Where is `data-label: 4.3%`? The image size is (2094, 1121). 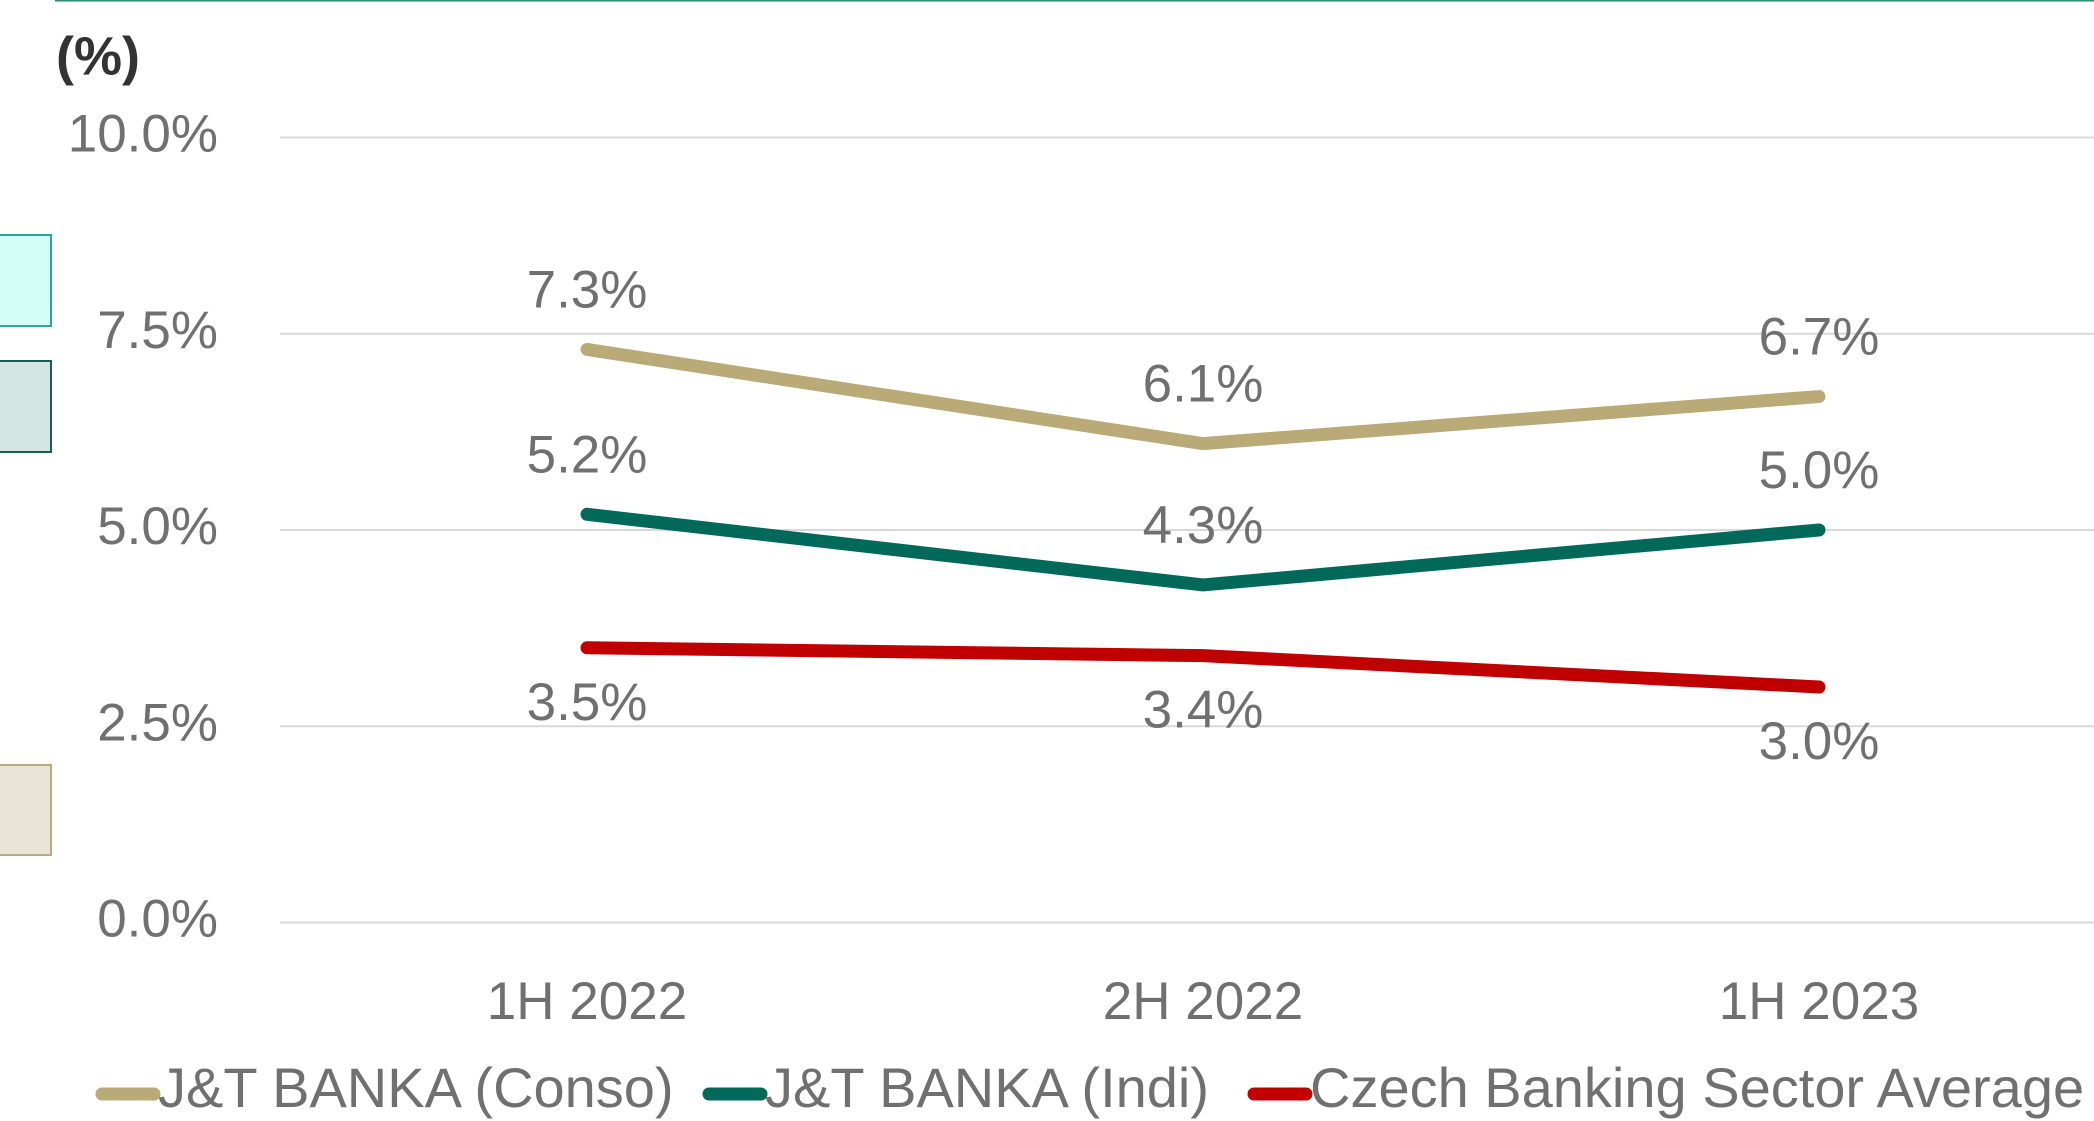
data-label: 4.3% is located at coordinates (1203, 525).